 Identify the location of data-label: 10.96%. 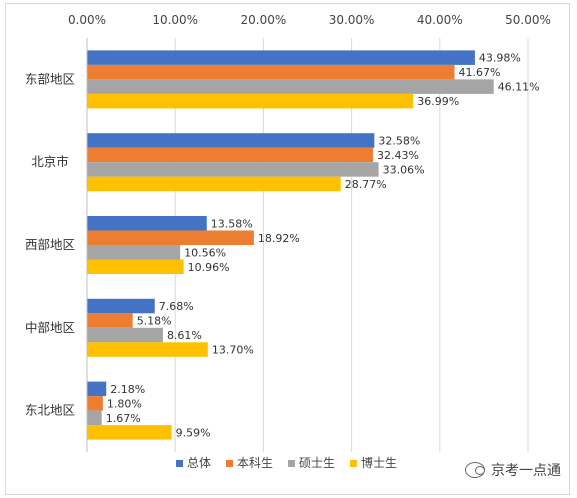
(209, 267).